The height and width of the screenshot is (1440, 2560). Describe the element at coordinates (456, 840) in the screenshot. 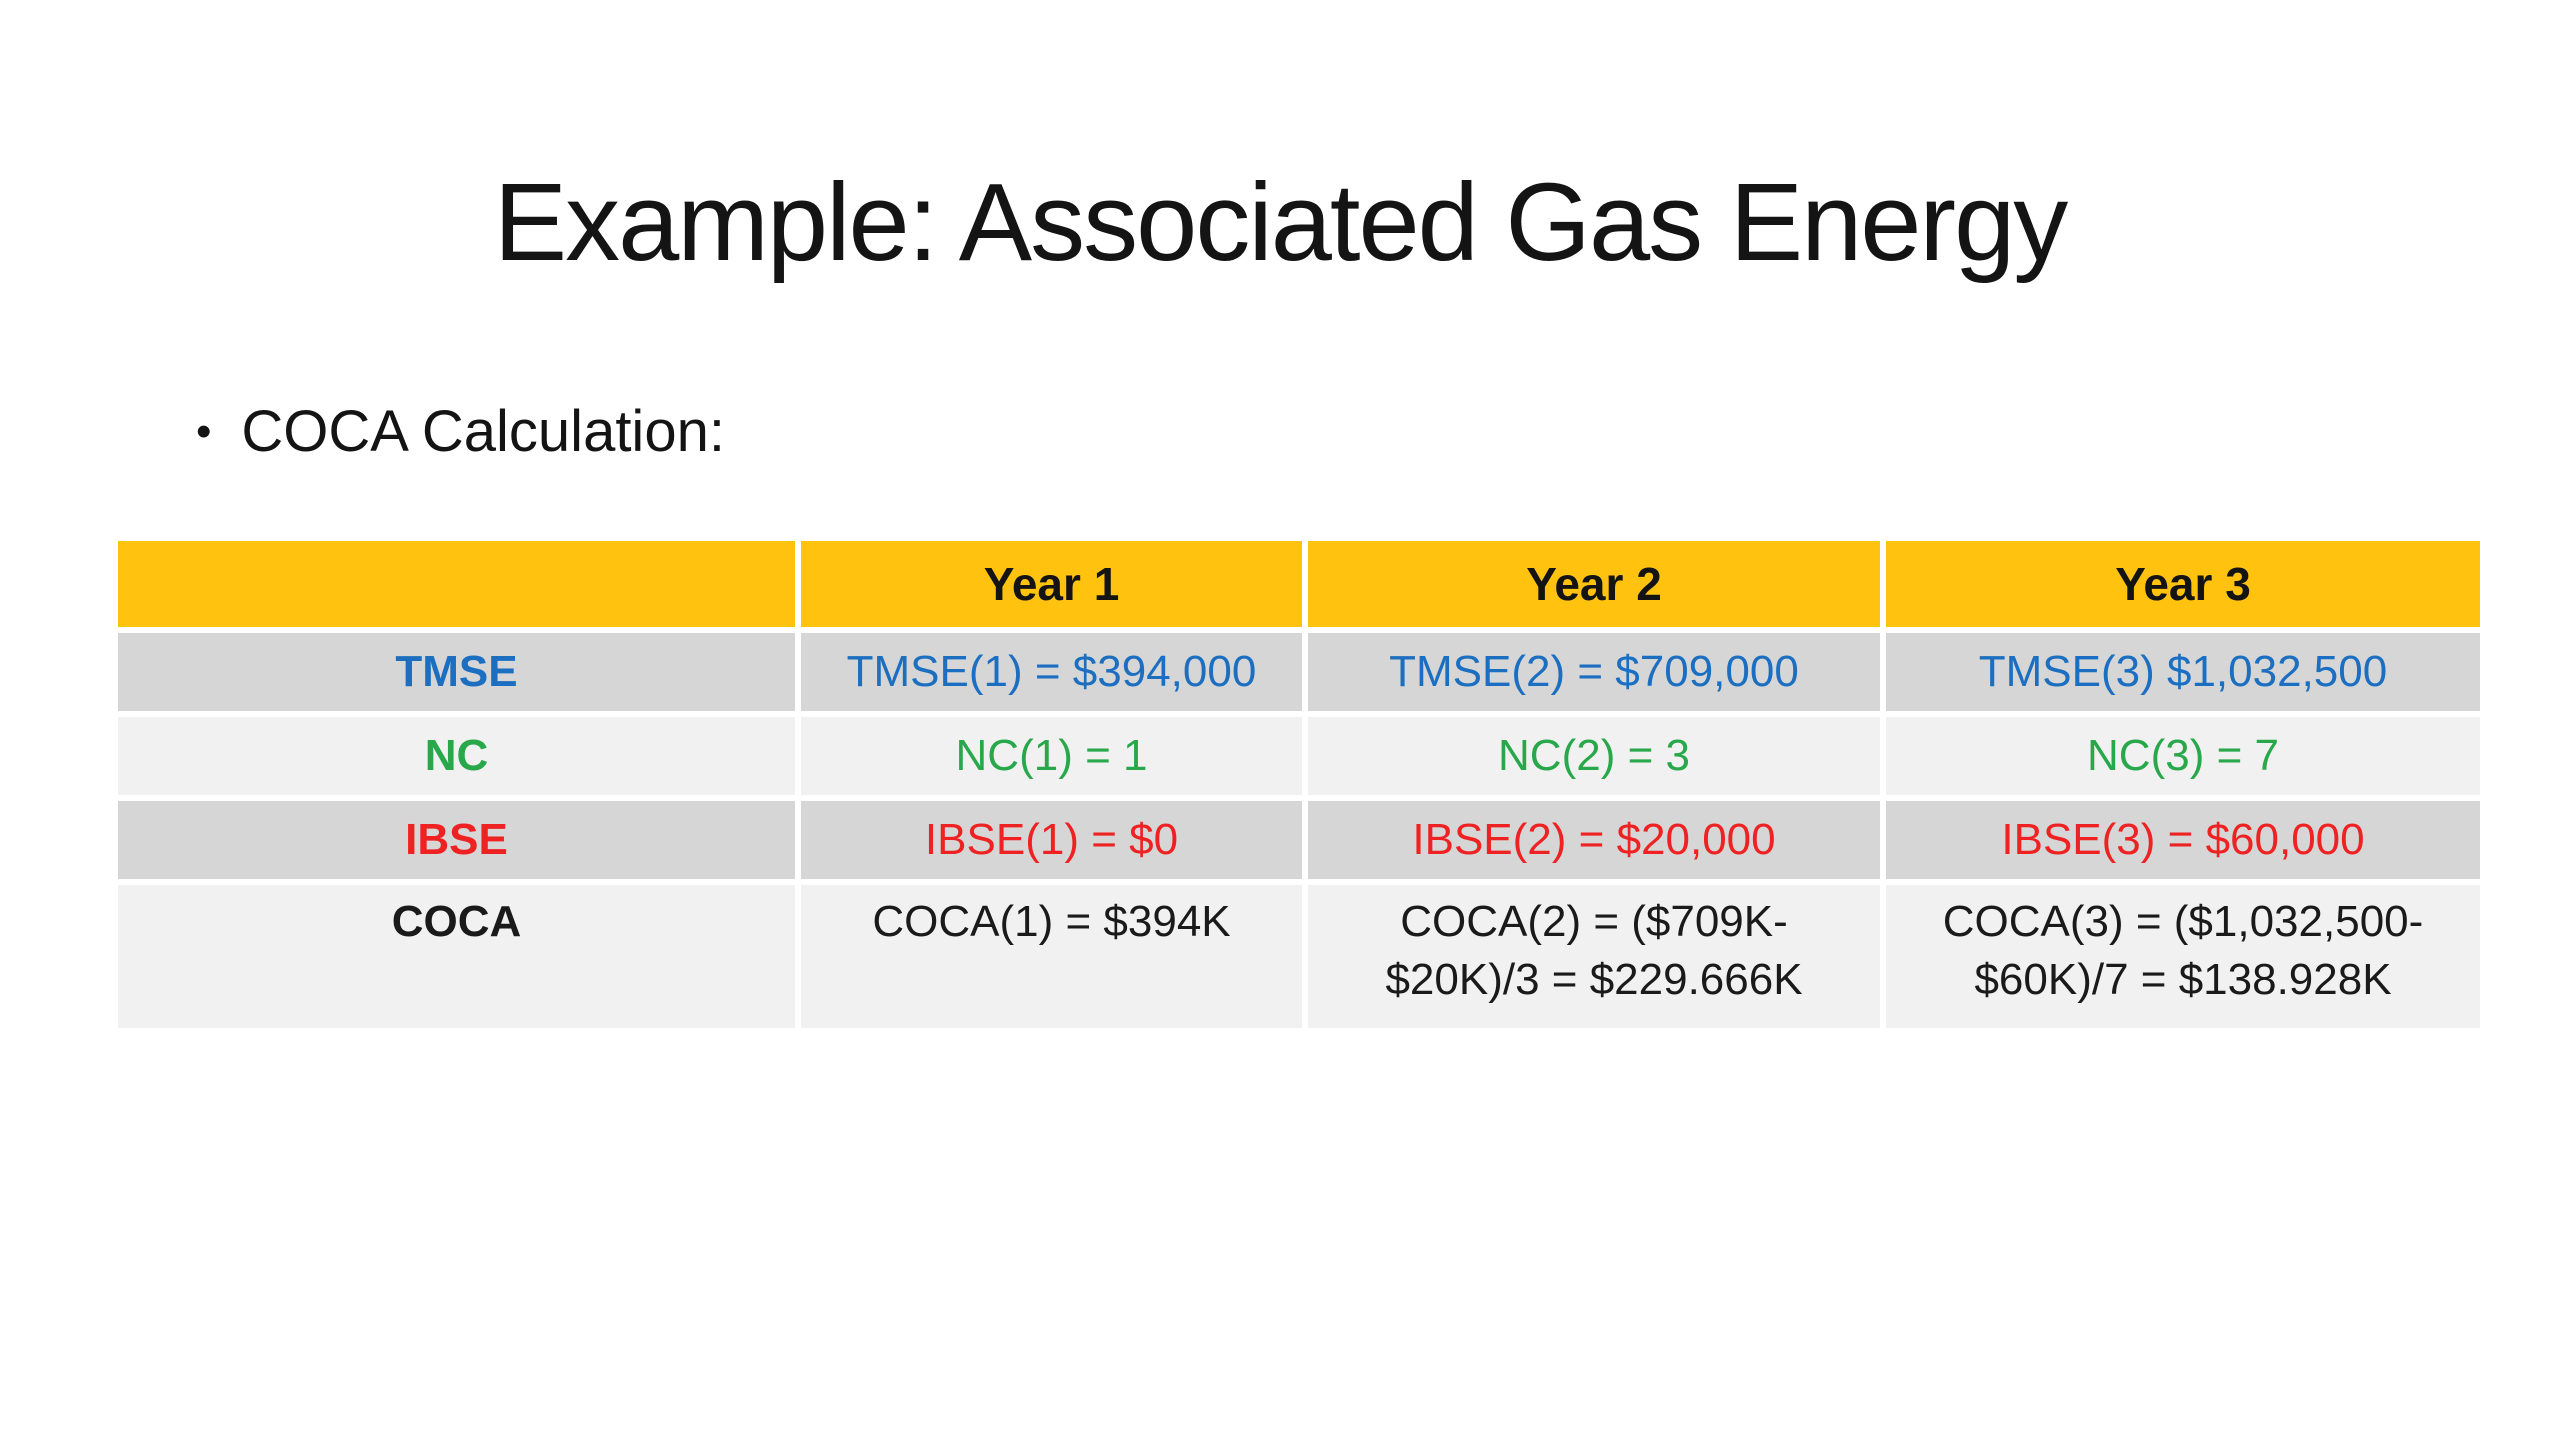

I see `row-label-ibse: IBSE` at that location.